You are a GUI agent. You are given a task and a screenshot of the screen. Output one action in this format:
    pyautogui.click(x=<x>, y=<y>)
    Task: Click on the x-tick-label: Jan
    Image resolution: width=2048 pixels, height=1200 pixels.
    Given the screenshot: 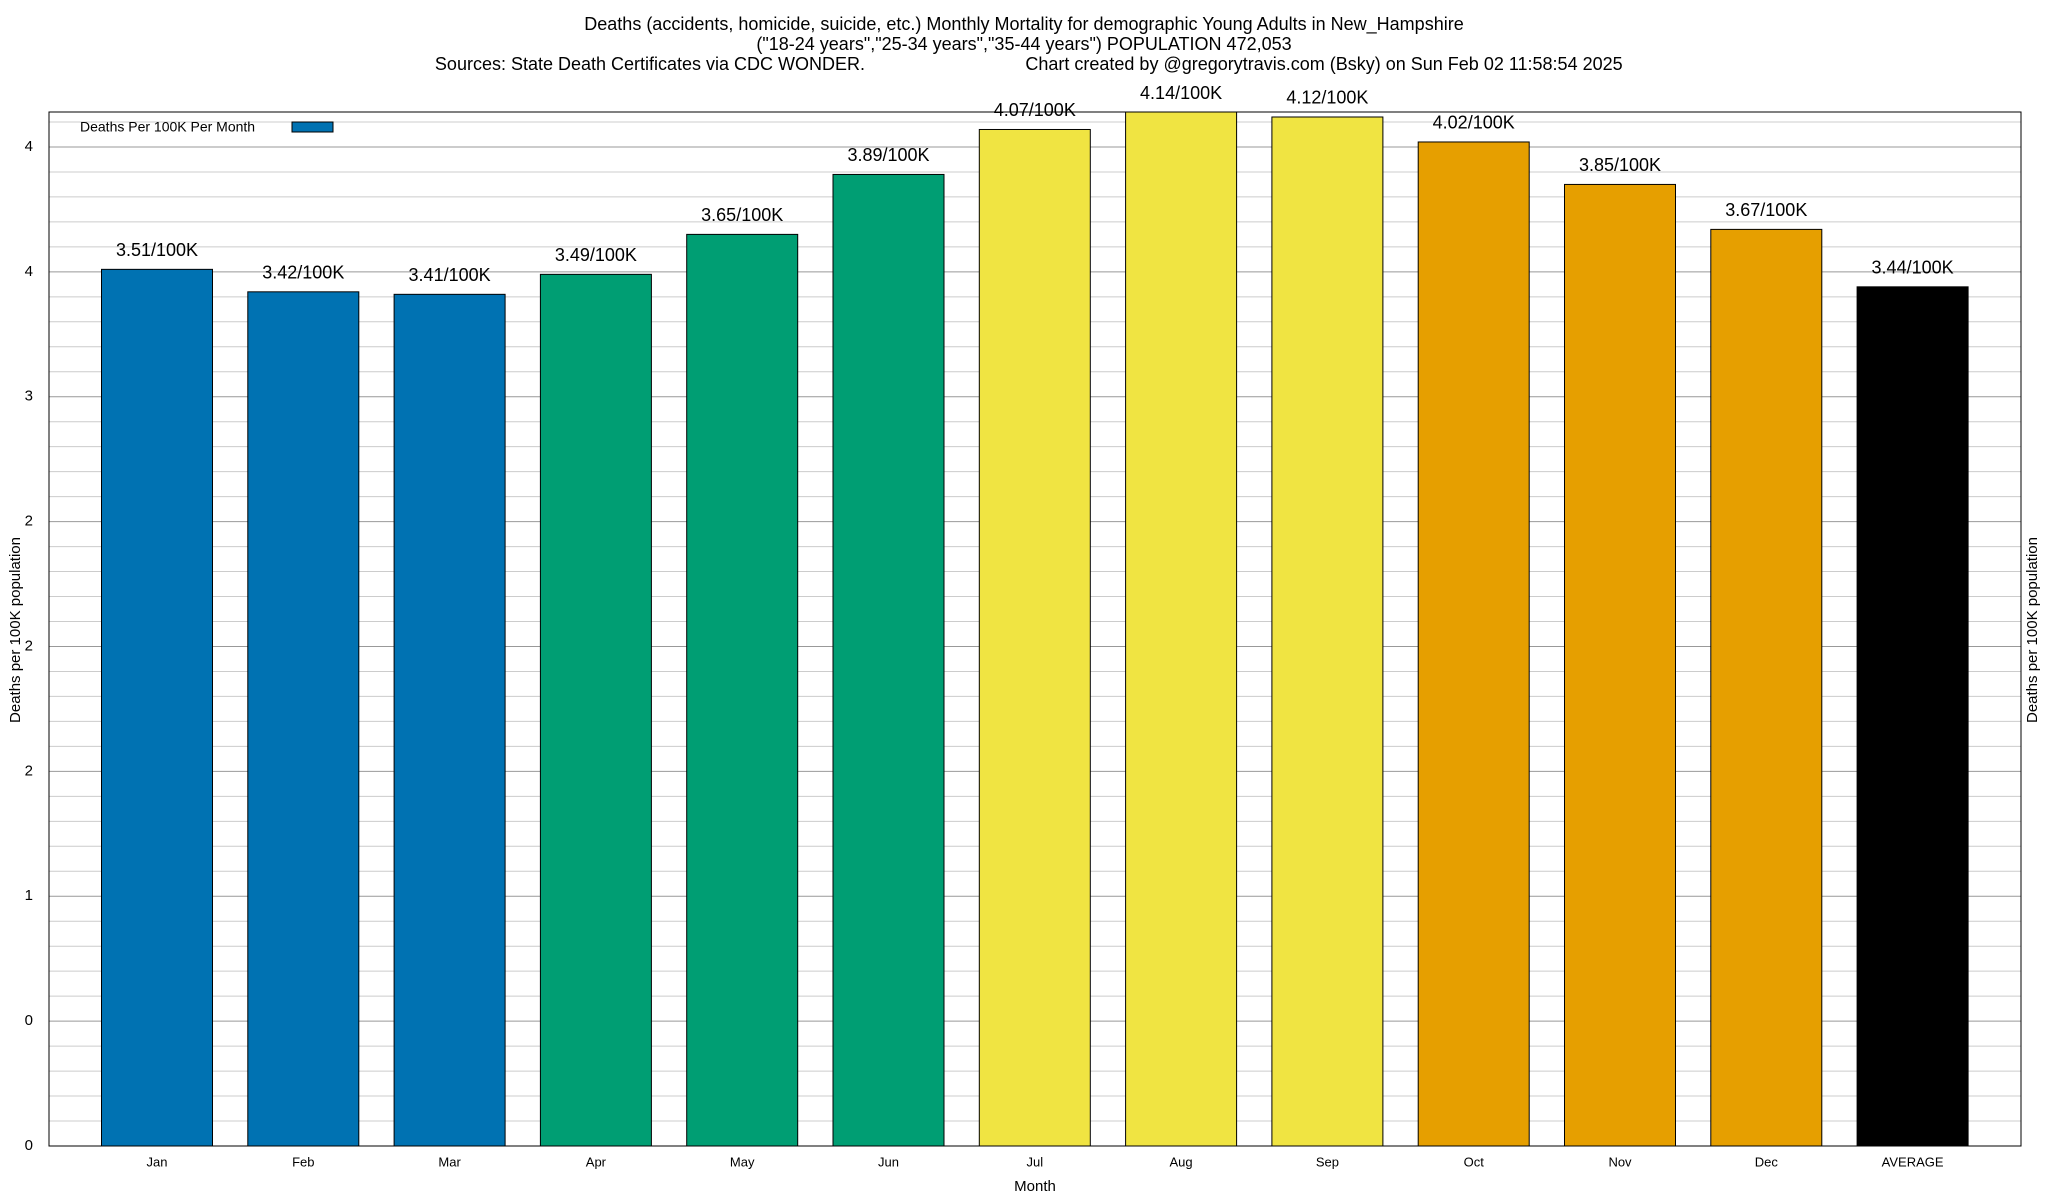 What is the action you would take?
    pyautogui.click(x=157, y=1161)
    